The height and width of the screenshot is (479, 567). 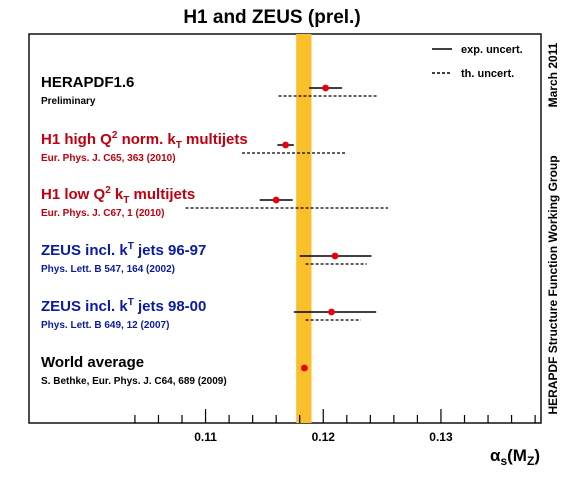 What do you see at coordinates (102, 213) in the screenshot?
I see `measurement-reference: Eur. Phys. J. C67, 1 (2010)` at bounding box center [102, 213].